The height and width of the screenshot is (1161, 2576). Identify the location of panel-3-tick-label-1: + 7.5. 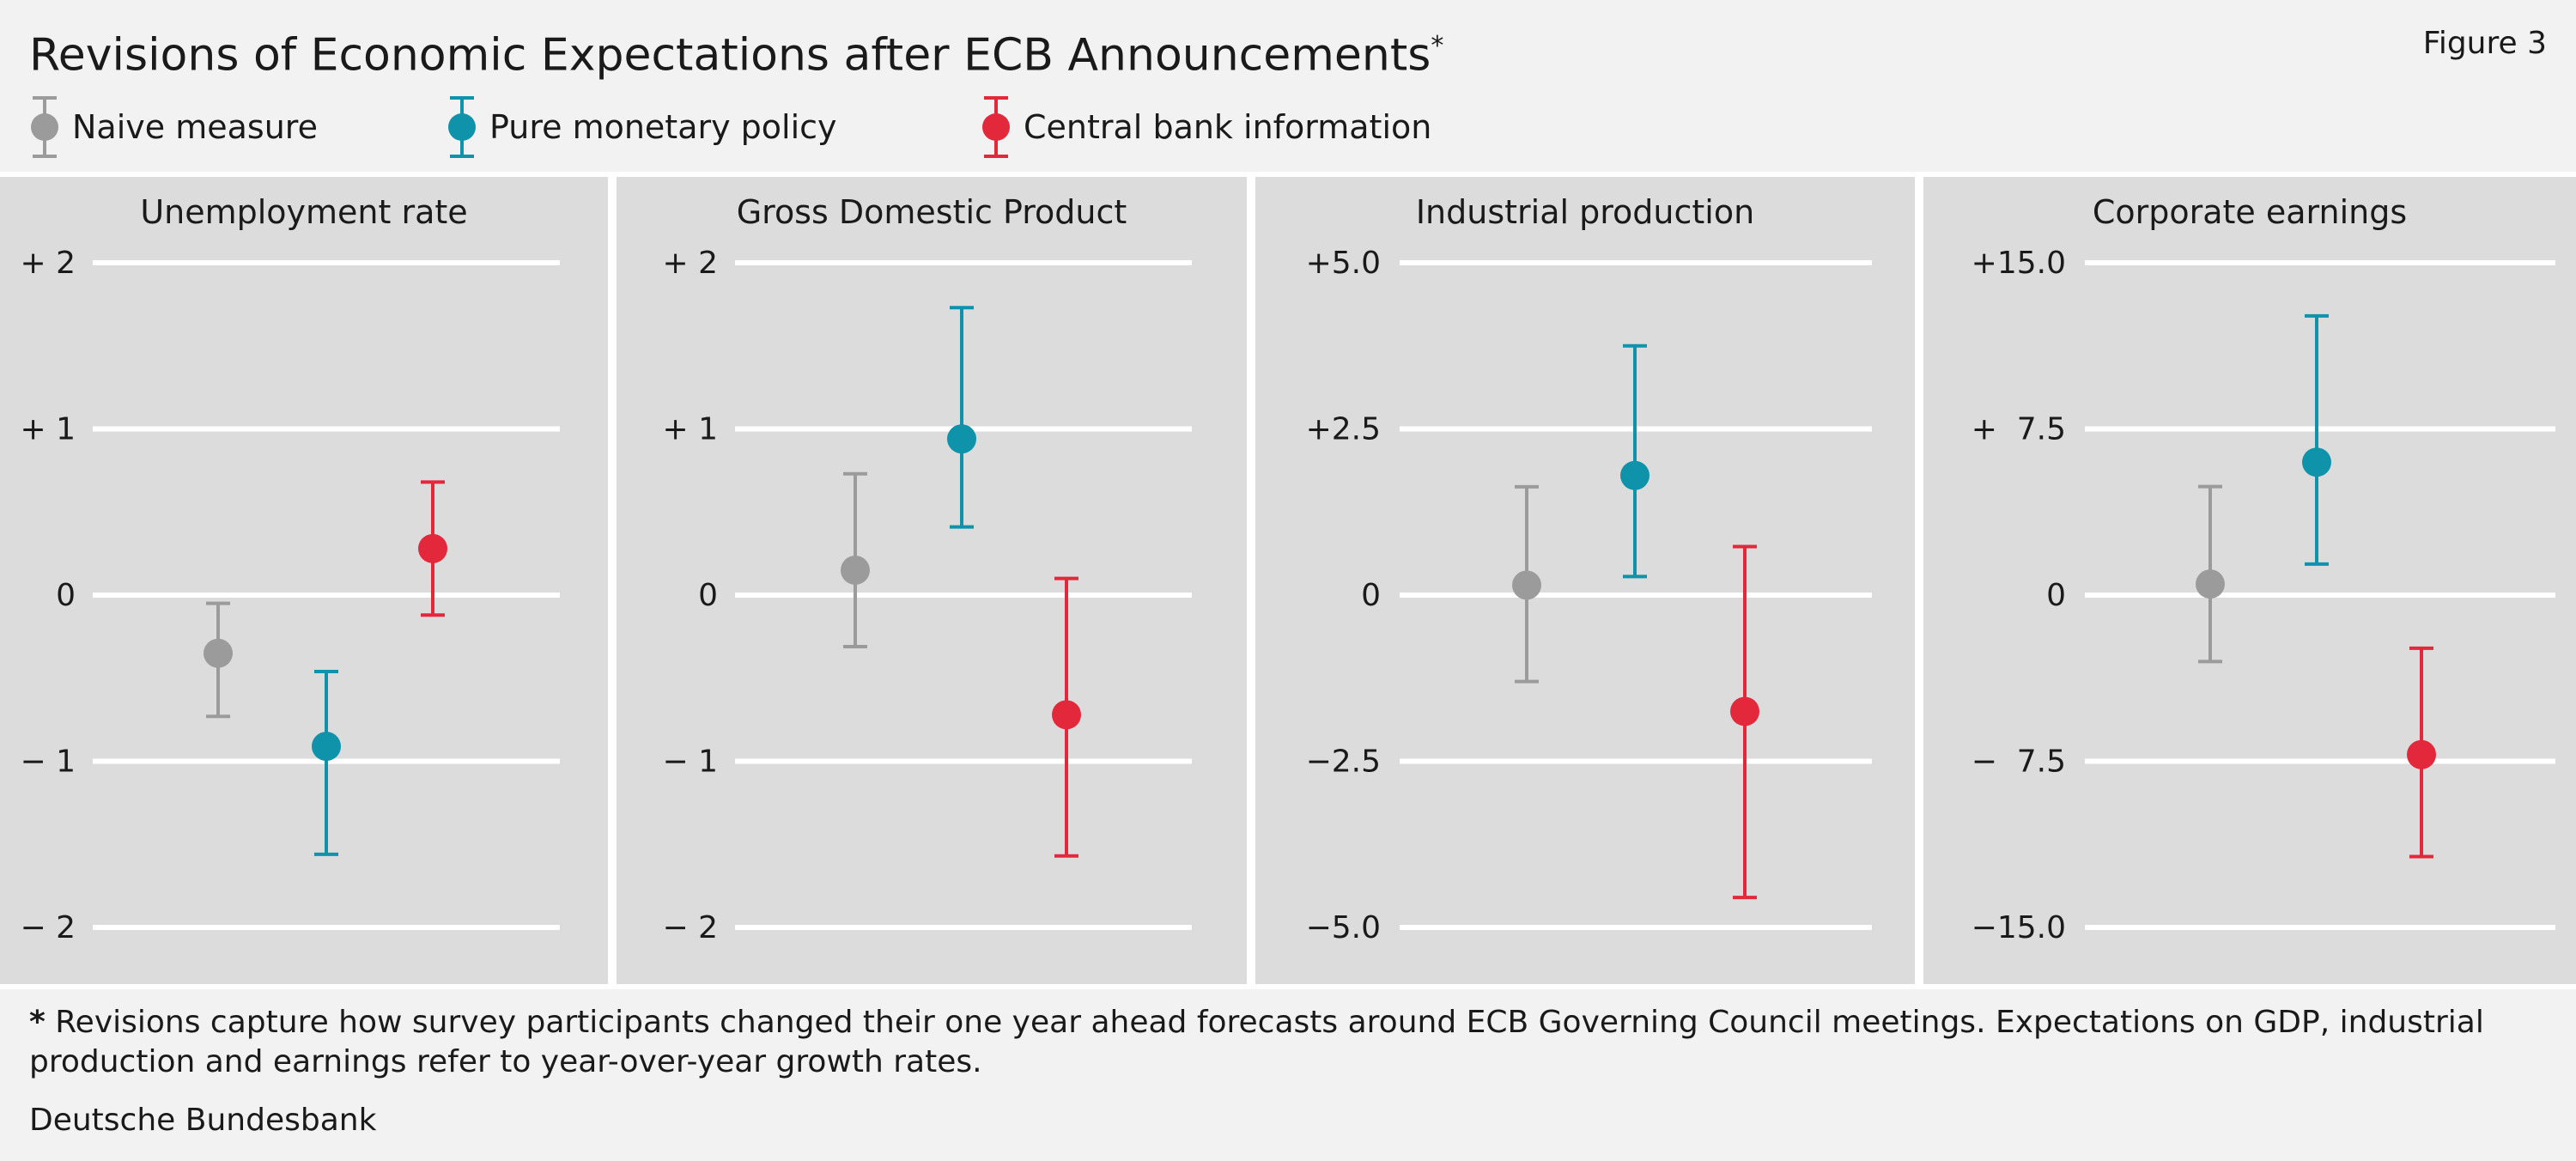
(2019, 429).